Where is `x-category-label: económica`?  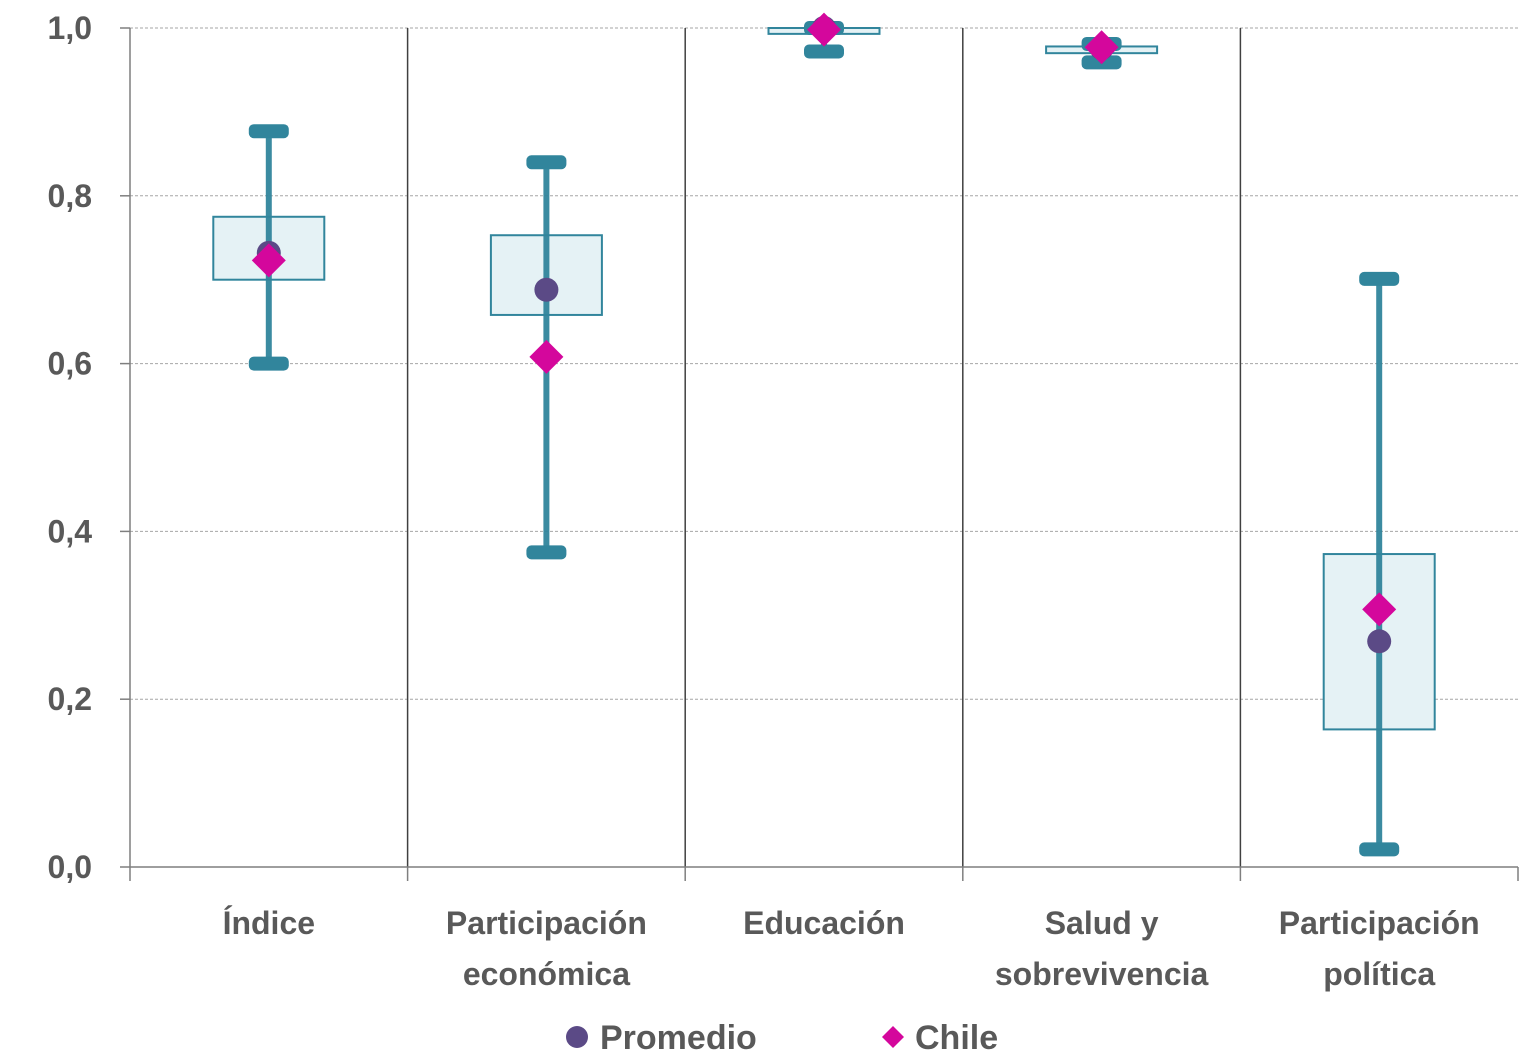 x-category-label: económica is located at coordinates (546, 974).